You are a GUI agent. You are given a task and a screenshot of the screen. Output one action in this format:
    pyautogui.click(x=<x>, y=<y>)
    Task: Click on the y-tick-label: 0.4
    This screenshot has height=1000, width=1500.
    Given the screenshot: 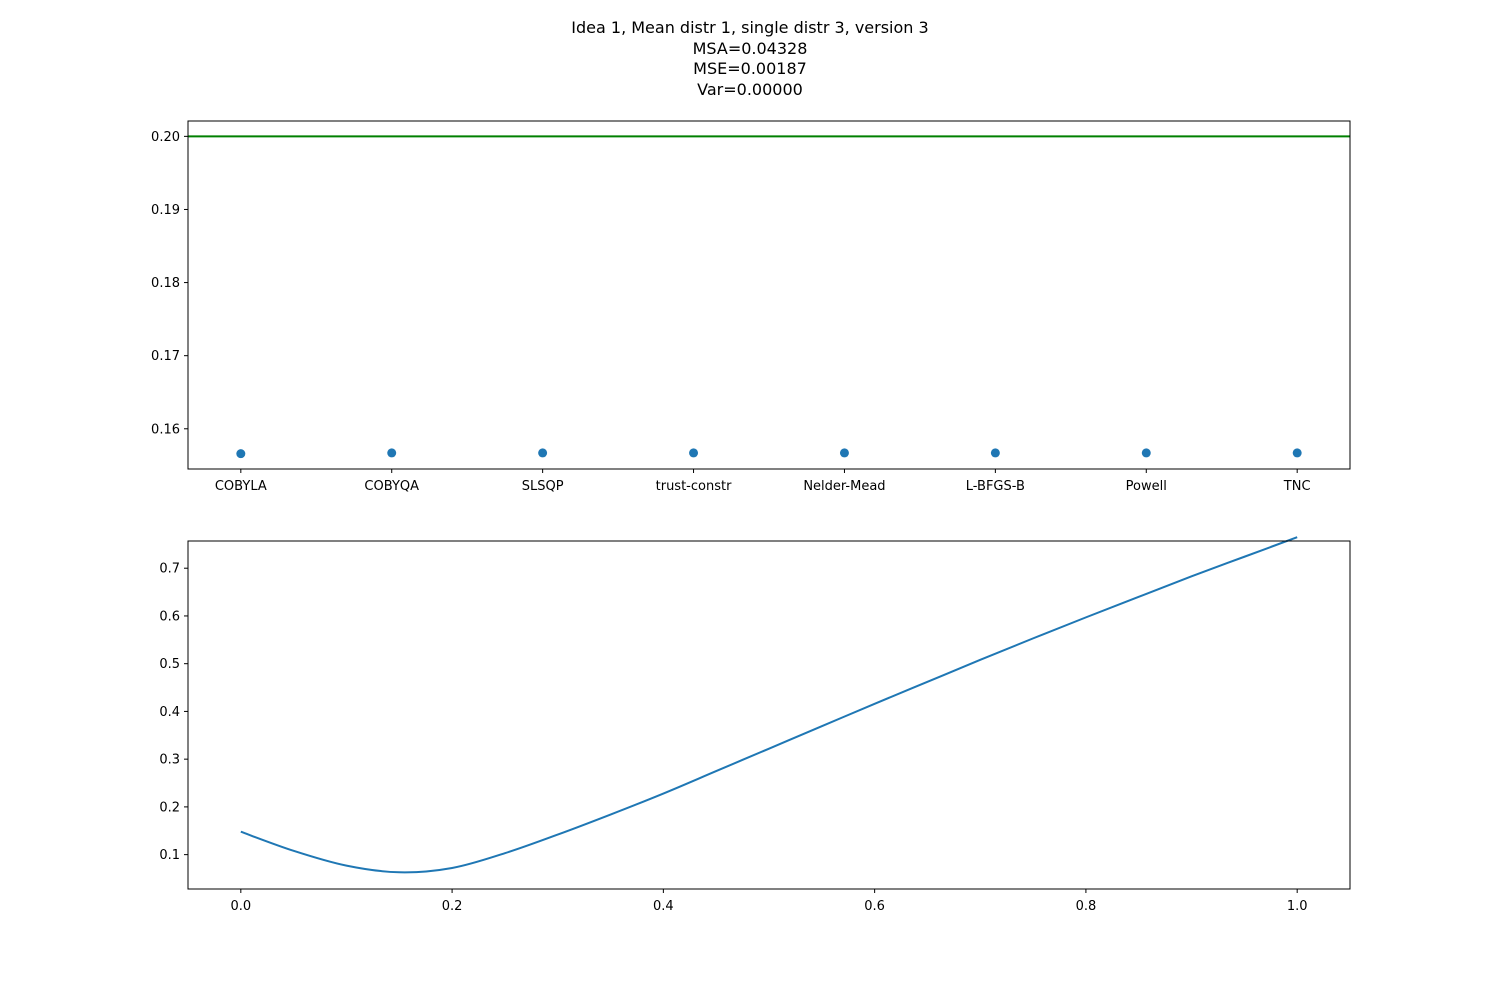 What is the action you would take?
    pyautogui.click(x=169, y=712)
    